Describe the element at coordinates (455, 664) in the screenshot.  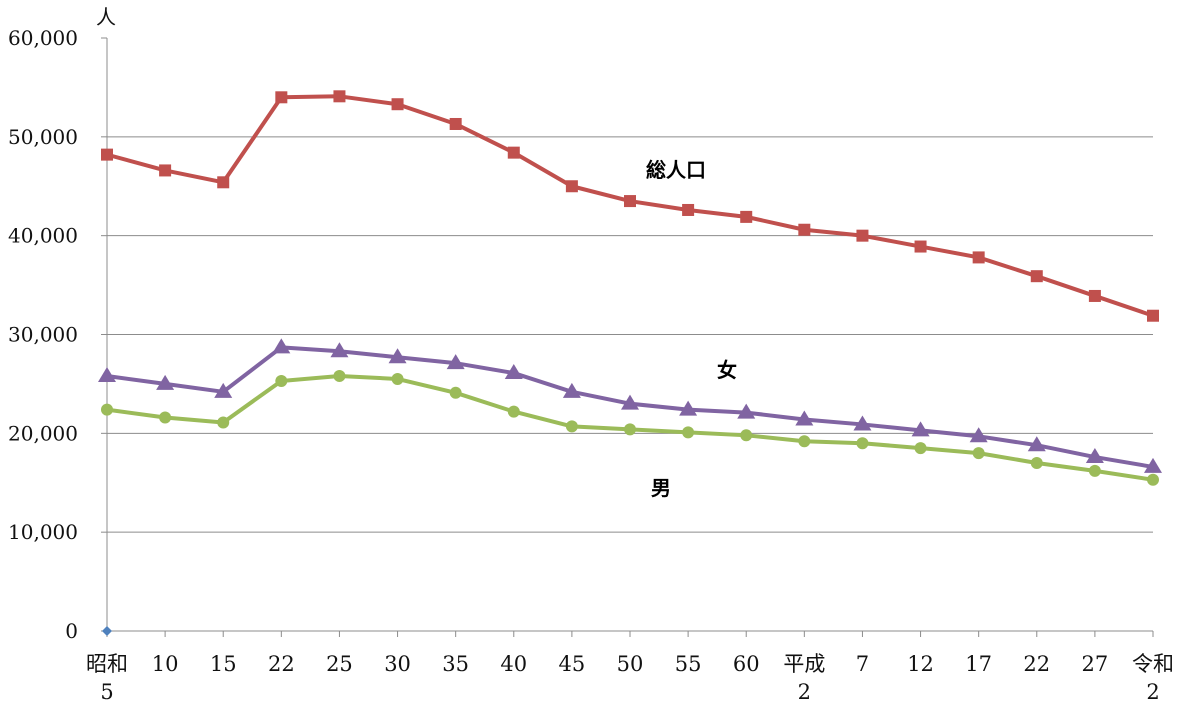
I see `x-tick-label: 35` at that location.